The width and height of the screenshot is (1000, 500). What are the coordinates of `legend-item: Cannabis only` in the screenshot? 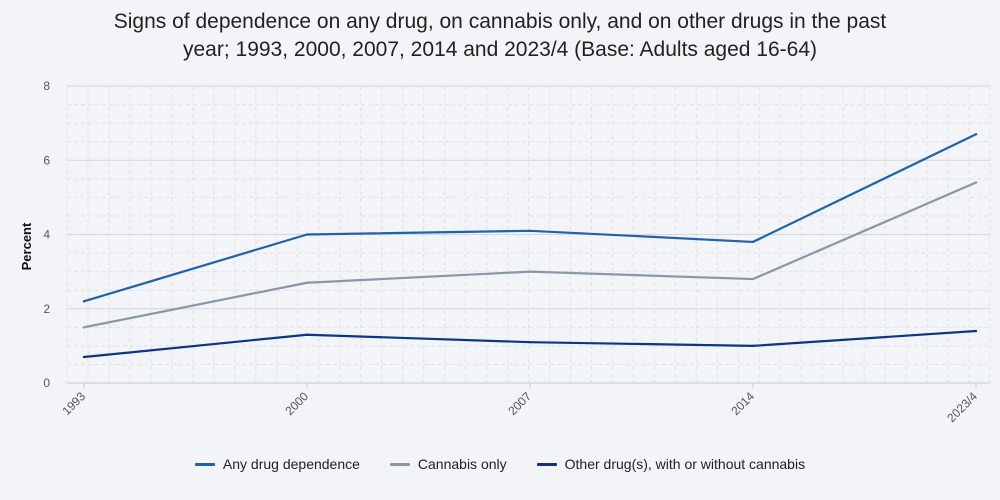 It's located at (448, 464).